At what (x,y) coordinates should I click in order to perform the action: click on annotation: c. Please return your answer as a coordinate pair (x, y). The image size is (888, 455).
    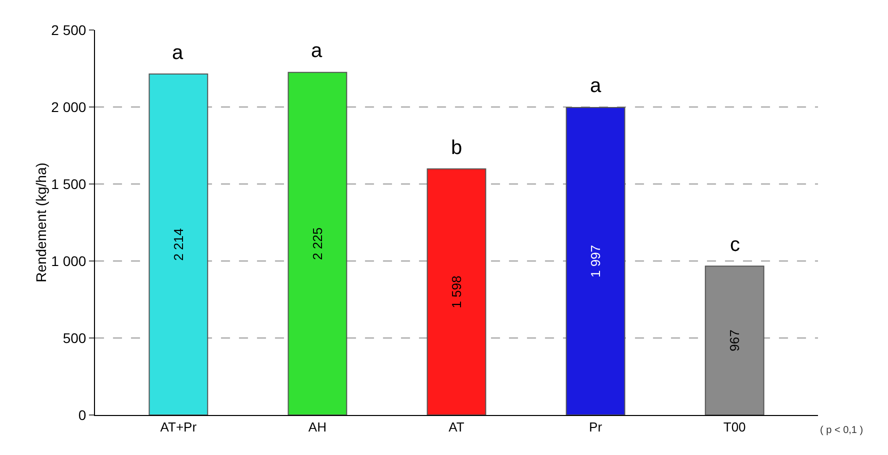
    Looking at the image, I should click on (735, 245).